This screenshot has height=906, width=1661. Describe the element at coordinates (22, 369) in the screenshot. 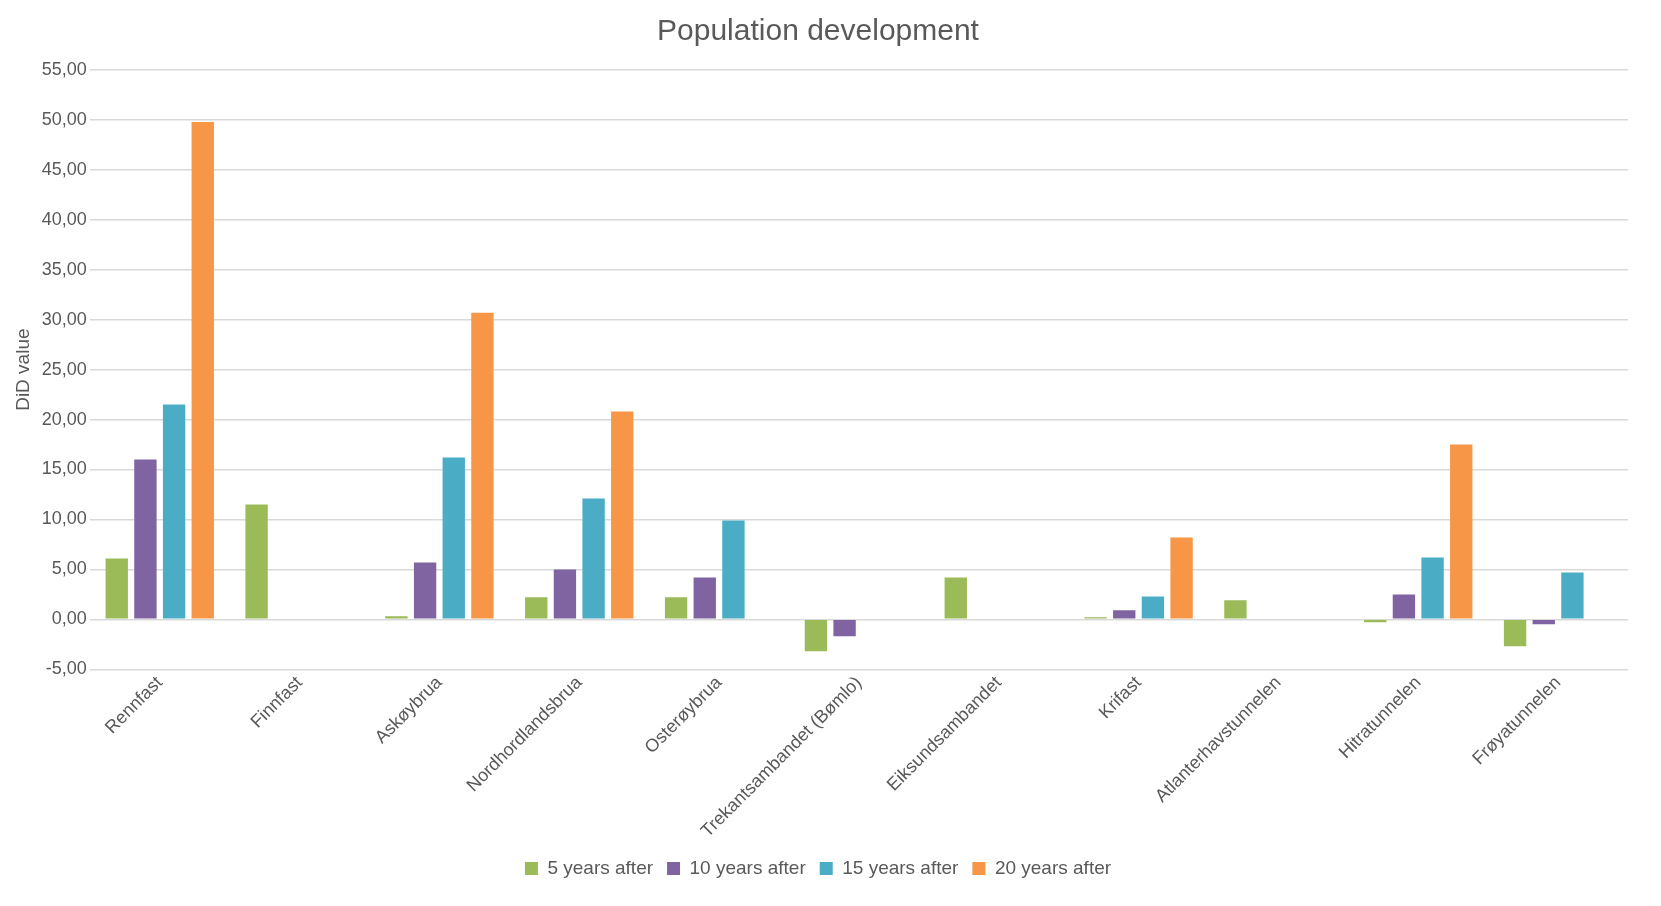

I see `y-axis-title: DiD value` at that location.